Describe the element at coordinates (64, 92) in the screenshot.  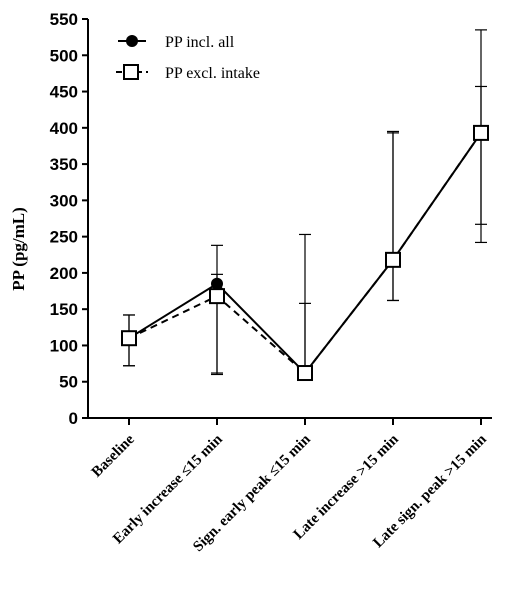
I see `y-tick-label: 450` at that location.